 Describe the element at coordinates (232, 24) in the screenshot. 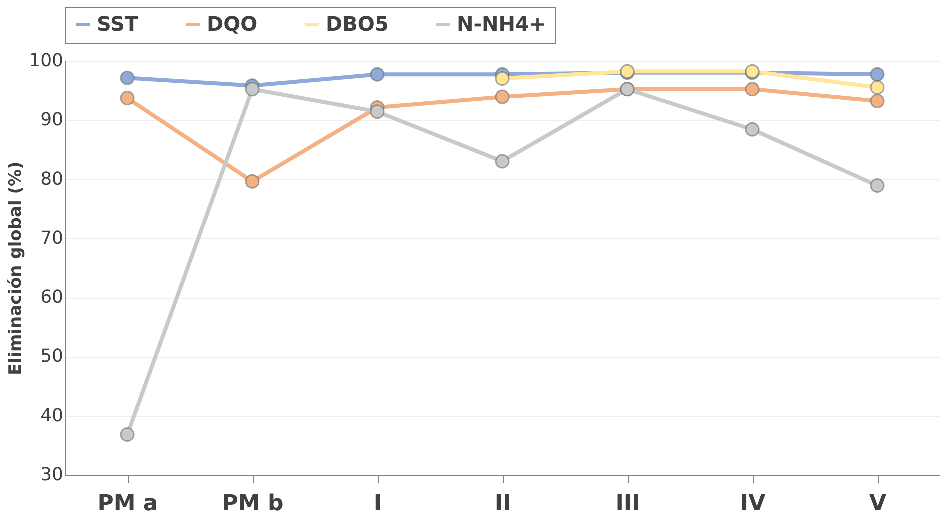

I see `legend-label: DQO` at that location.